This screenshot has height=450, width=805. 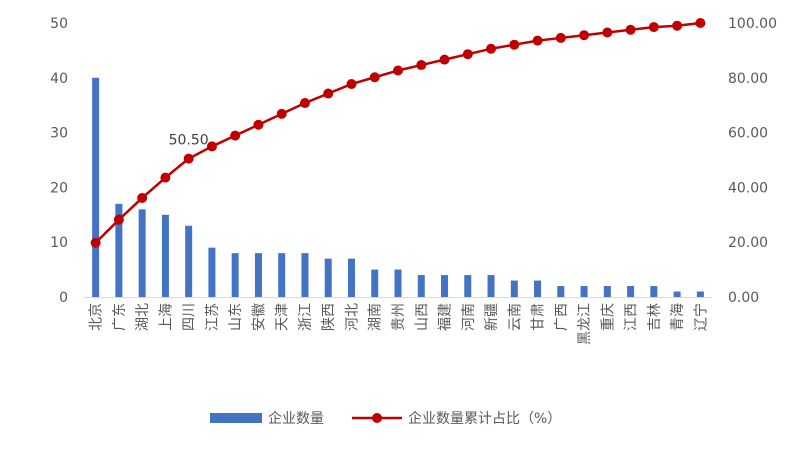 I want to click on y-left-tick-label: 40, so click(x=59, y=79).